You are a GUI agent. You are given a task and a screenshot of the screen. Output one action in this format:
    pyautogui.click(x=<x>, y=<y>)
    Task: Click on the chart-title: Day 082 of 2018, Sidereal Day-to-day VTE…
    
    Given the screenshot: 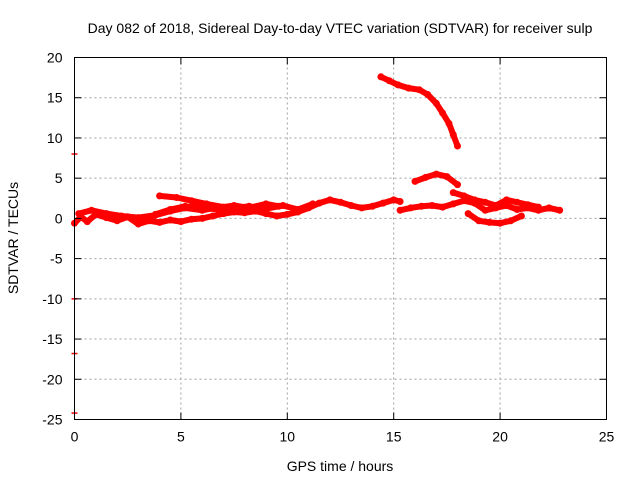 What is the action you would take?
    pyautogui.click(x=340, y=28)
    